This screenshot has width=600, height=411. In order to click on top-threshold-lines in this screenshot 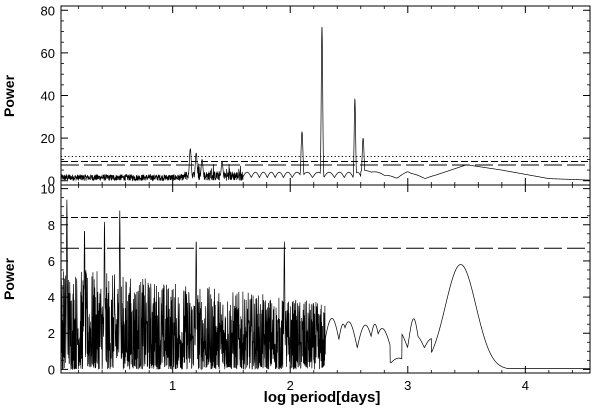, I will do `click(325, 160)`.